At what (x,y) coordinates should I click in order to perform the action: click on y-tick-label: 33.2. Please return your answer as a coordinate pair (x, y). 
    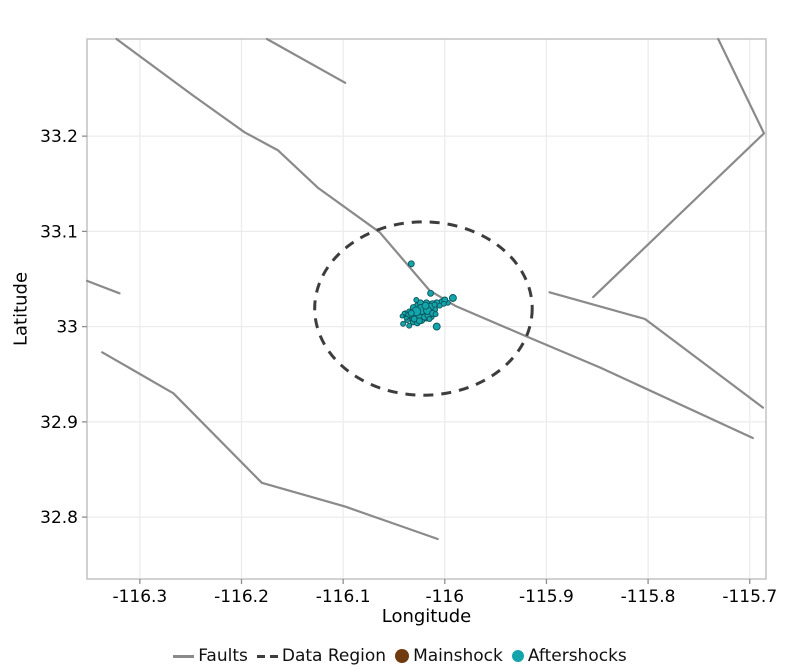
    Looking at the image, I should click on (59, 137).